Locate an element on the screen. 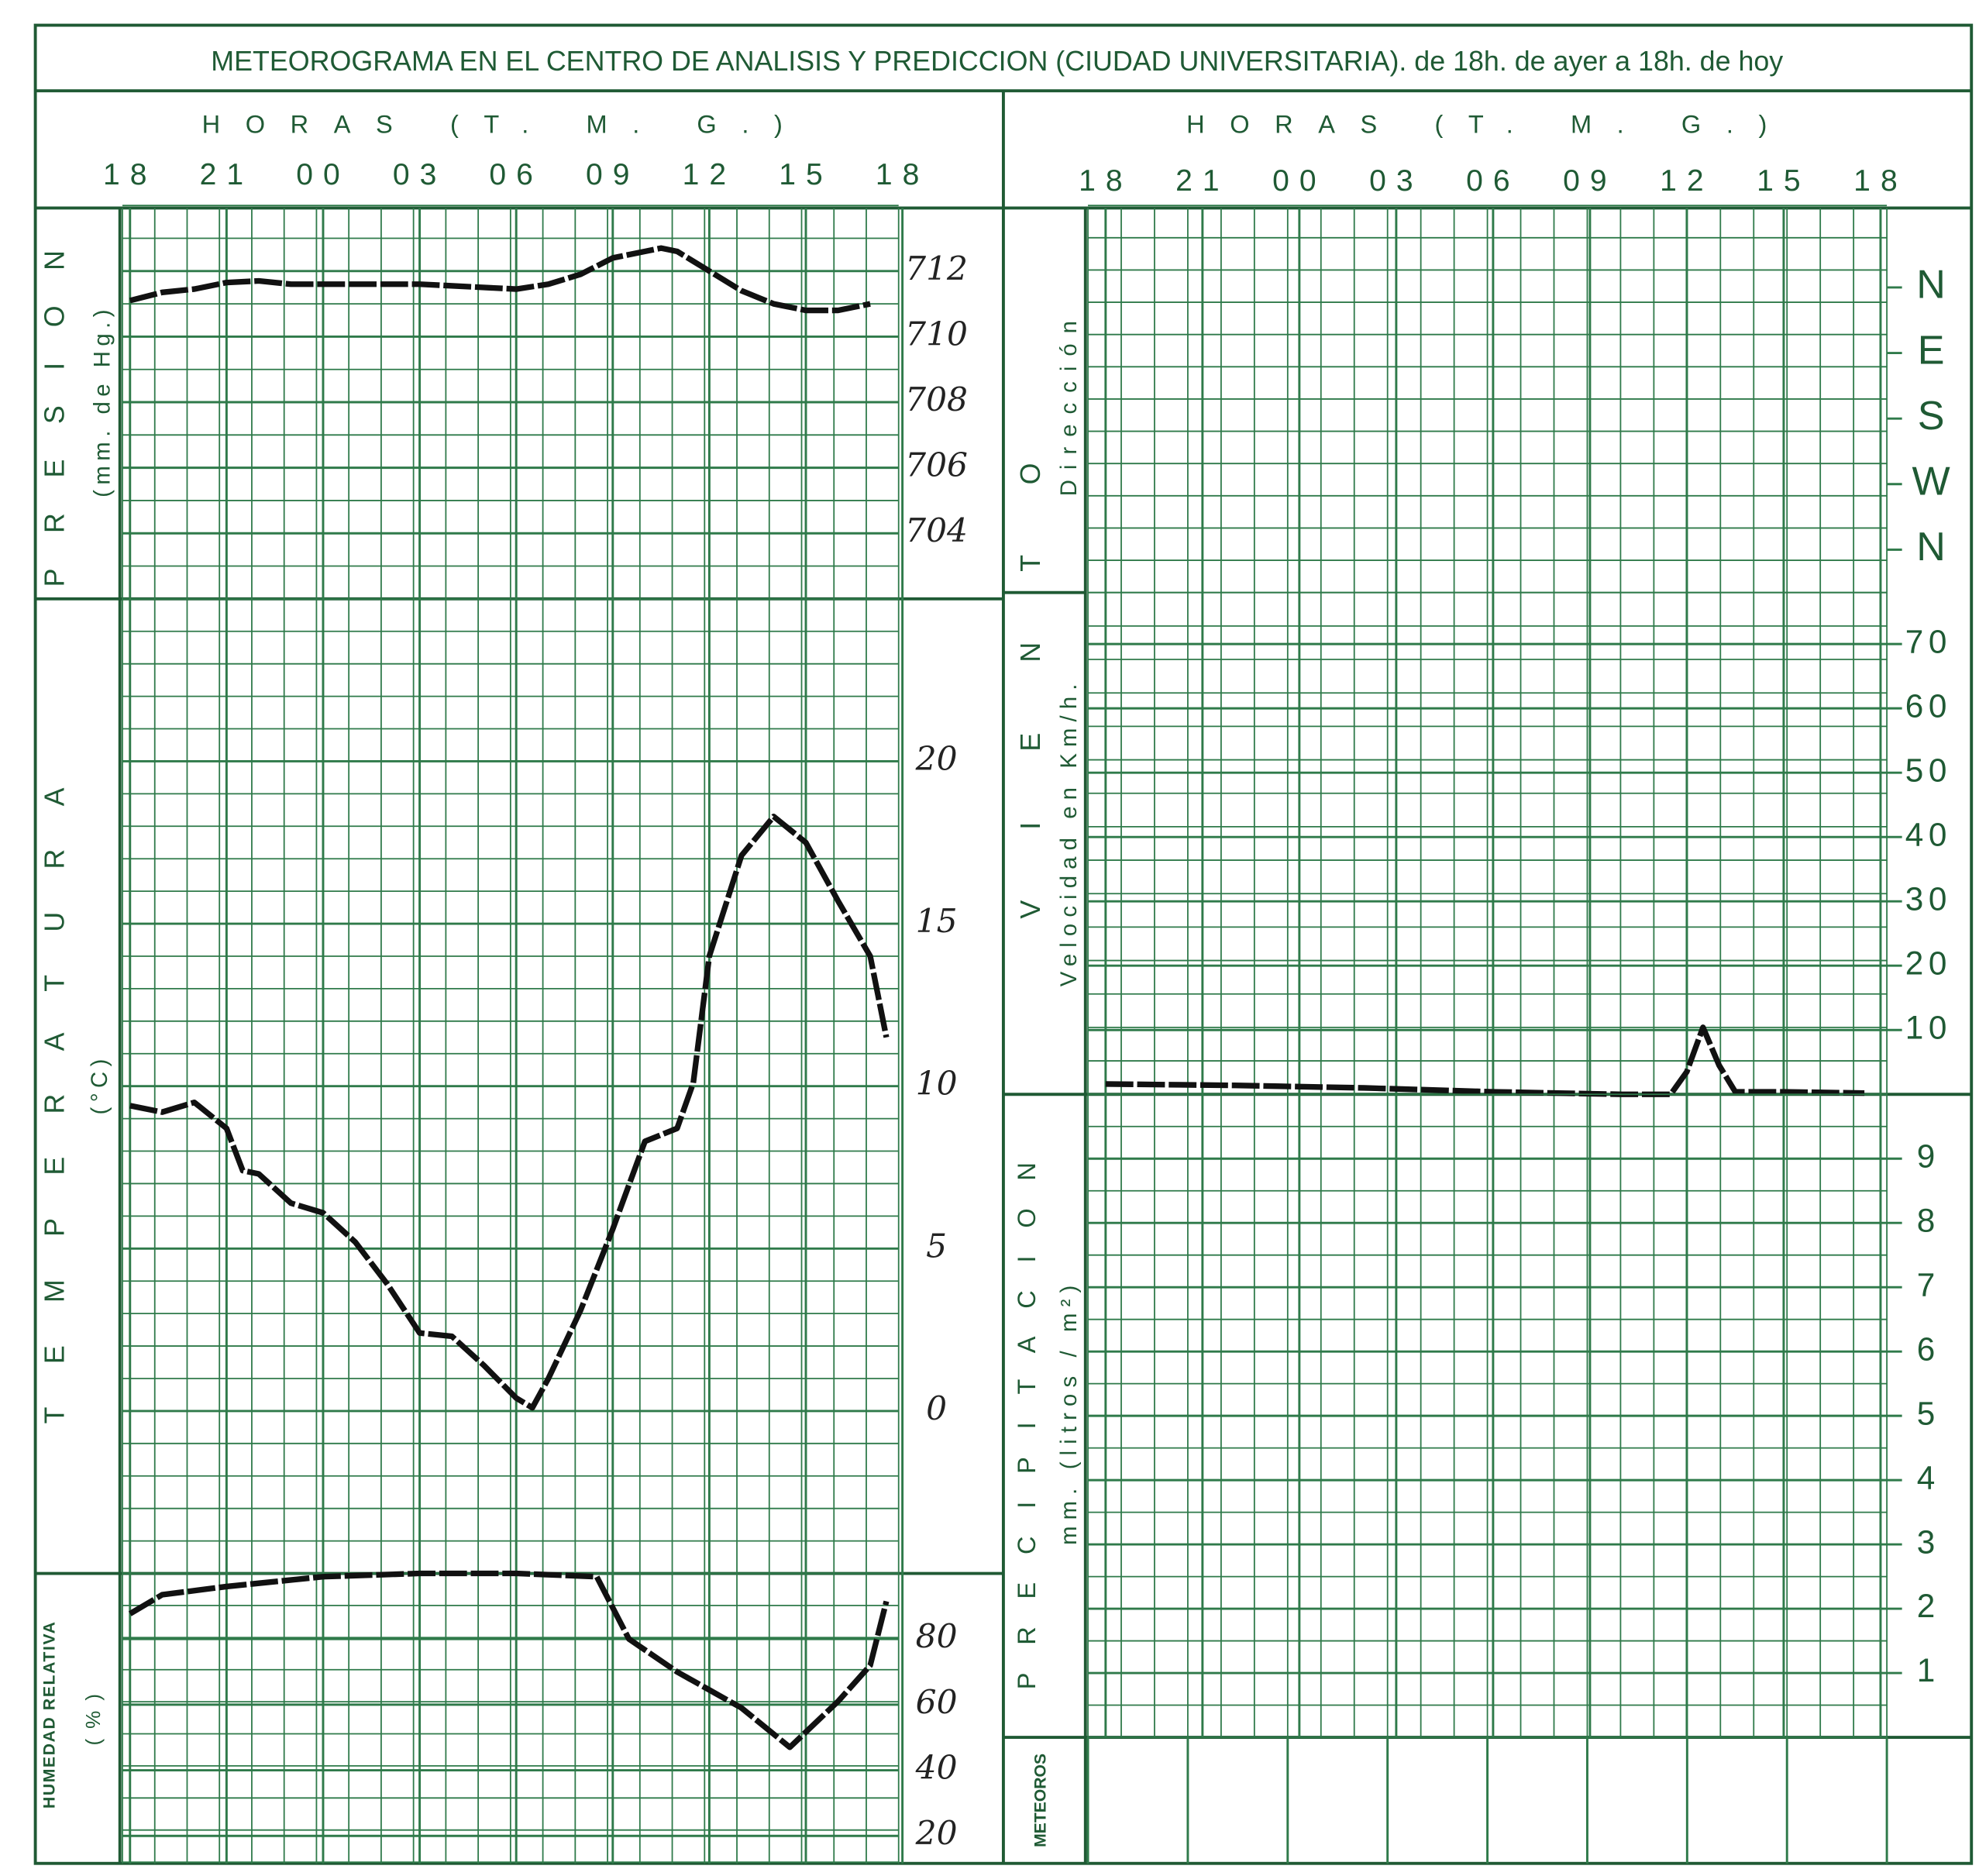 This screenshot has width=1979, height=1876. y-axis-label: PRESION is located at coordinates (56, 401).